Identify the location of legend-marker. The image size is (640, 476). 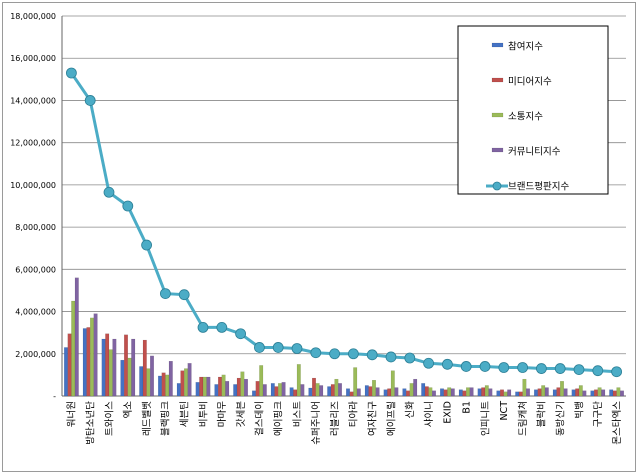
(497, 186).